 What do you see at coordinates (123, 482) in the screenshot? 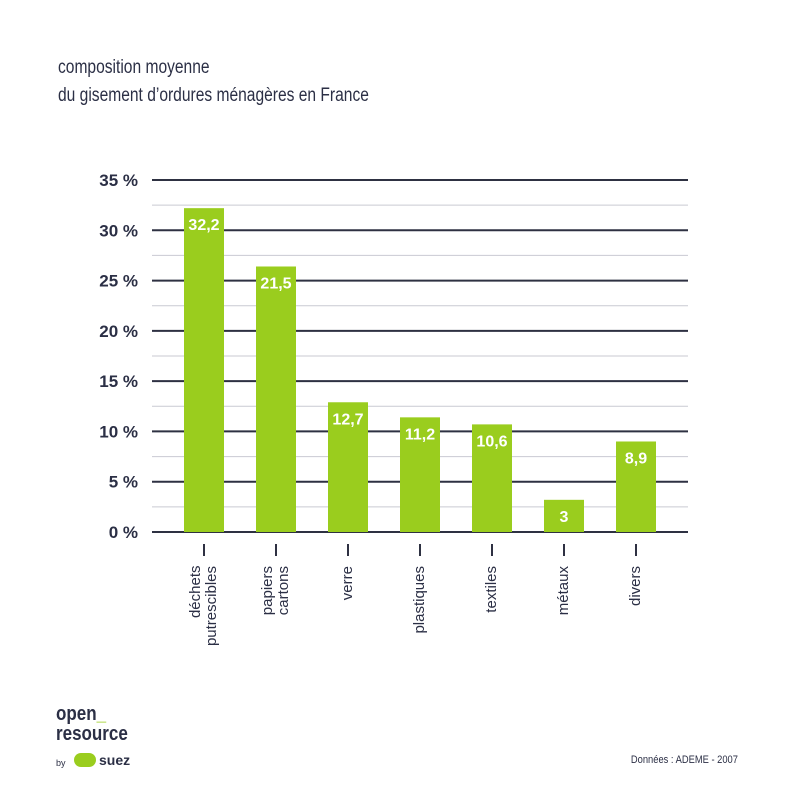
I see `y-tick-label: 5 %` at bounding box center [123, 482].